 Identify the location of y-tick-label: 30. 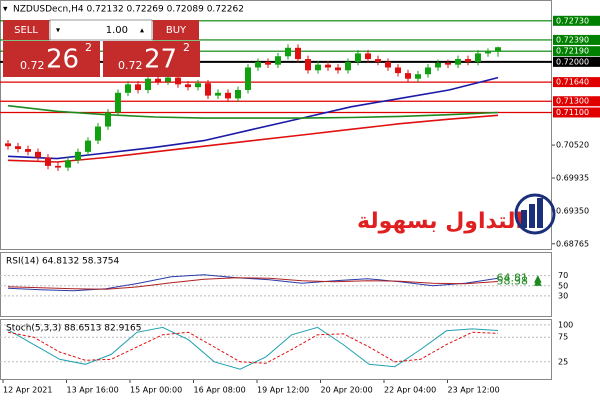
(563, 295).